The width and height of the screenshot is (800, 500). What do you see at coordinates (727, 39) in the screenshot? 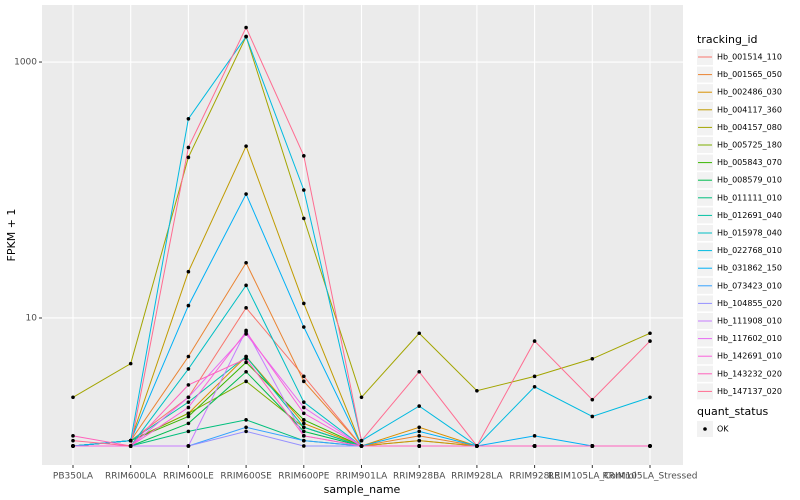
I see `legend-title: tracking_id` at bounding box center [727, 39].